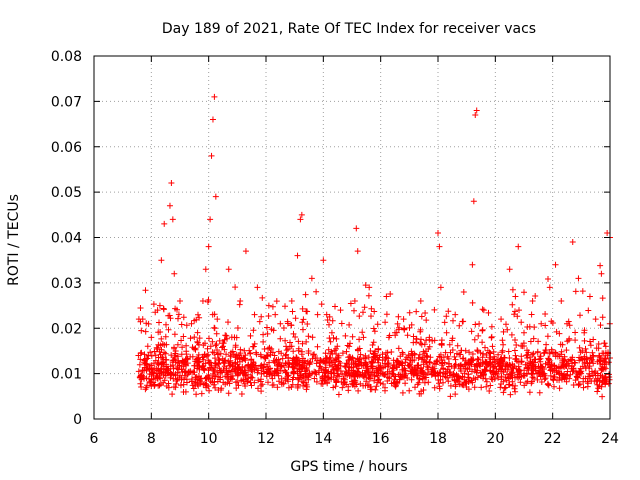 The width and height of the screenshot is (640, 480). What do you see at coordinates (77, 420) in the screenshot?
I see `y-tick-label: 0` at bounding box center [77, 420].